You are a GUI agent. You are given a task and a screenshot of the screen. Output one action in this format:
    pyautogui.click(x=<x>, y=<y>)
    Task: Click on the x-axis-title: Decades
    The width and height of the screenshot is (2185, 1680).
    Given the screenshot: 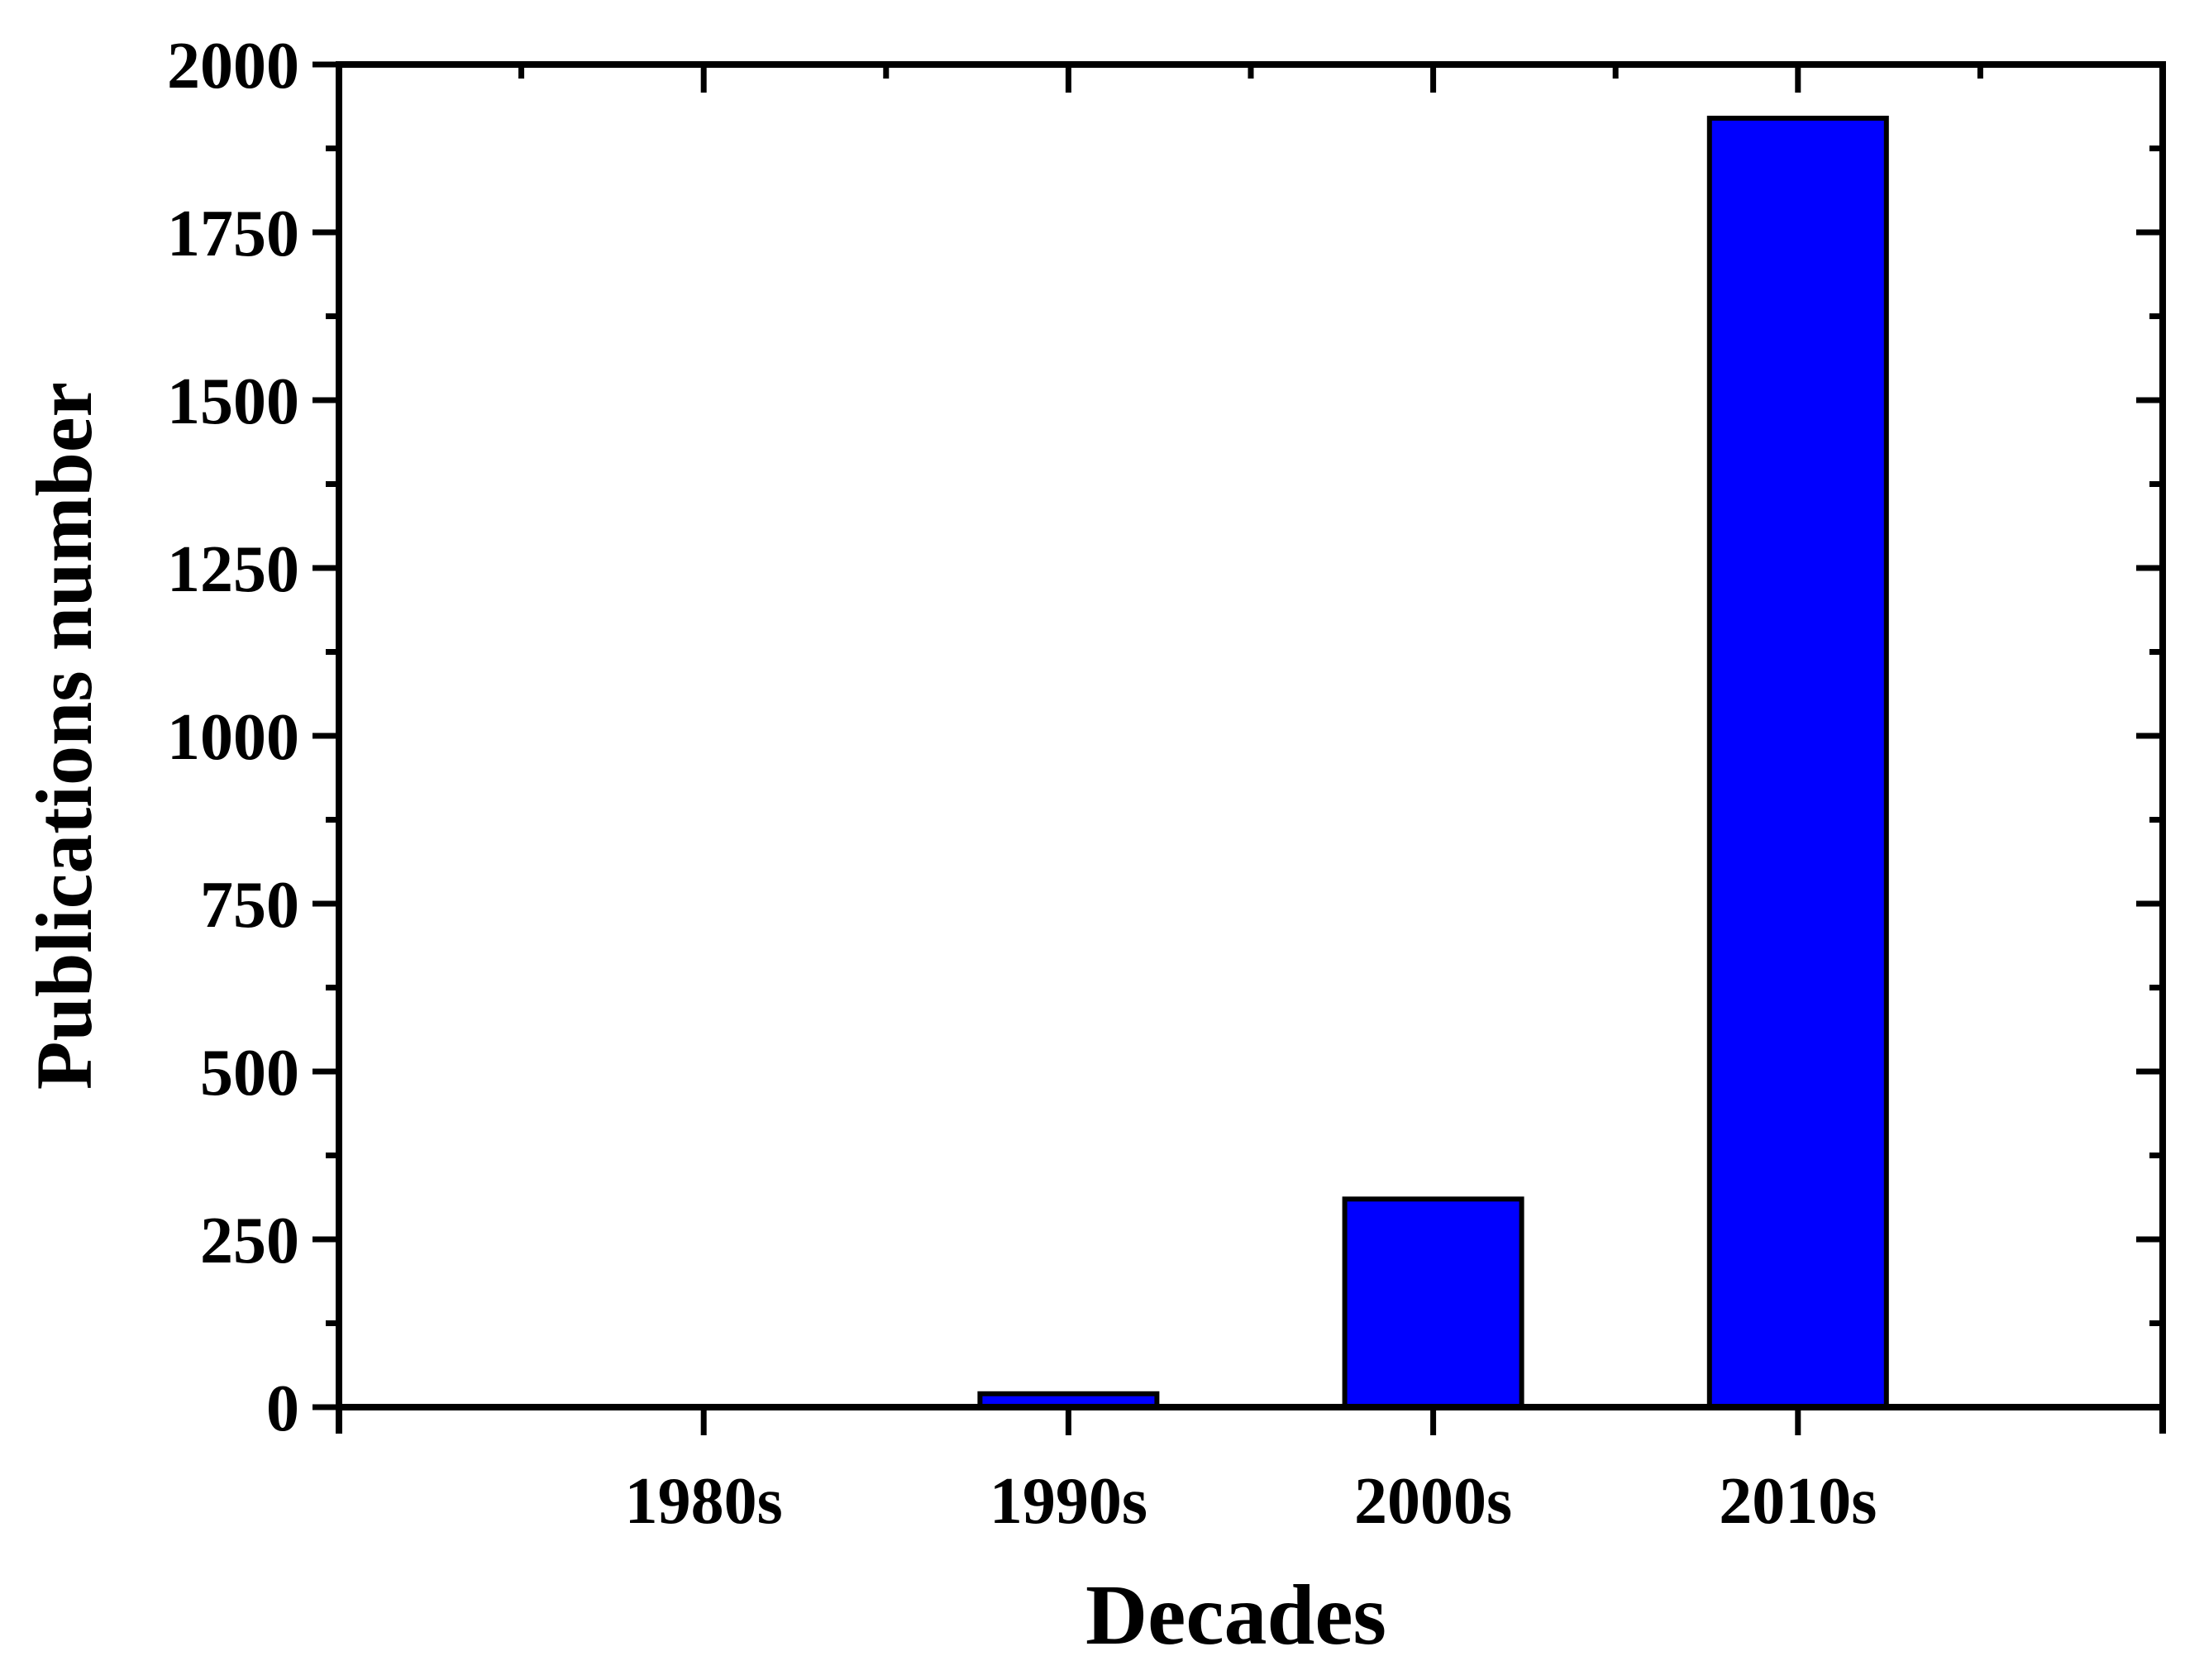 What is the action you would take?
    pyautogui.click(x=1235, y=1615)
    